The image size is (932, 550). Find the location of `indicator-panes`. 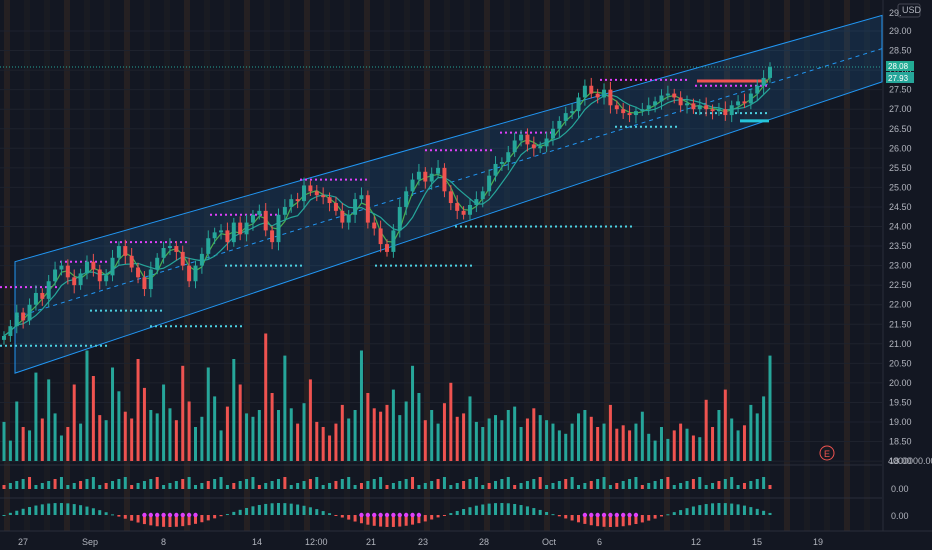

indicator-panes is located at coordinates (441, 495).